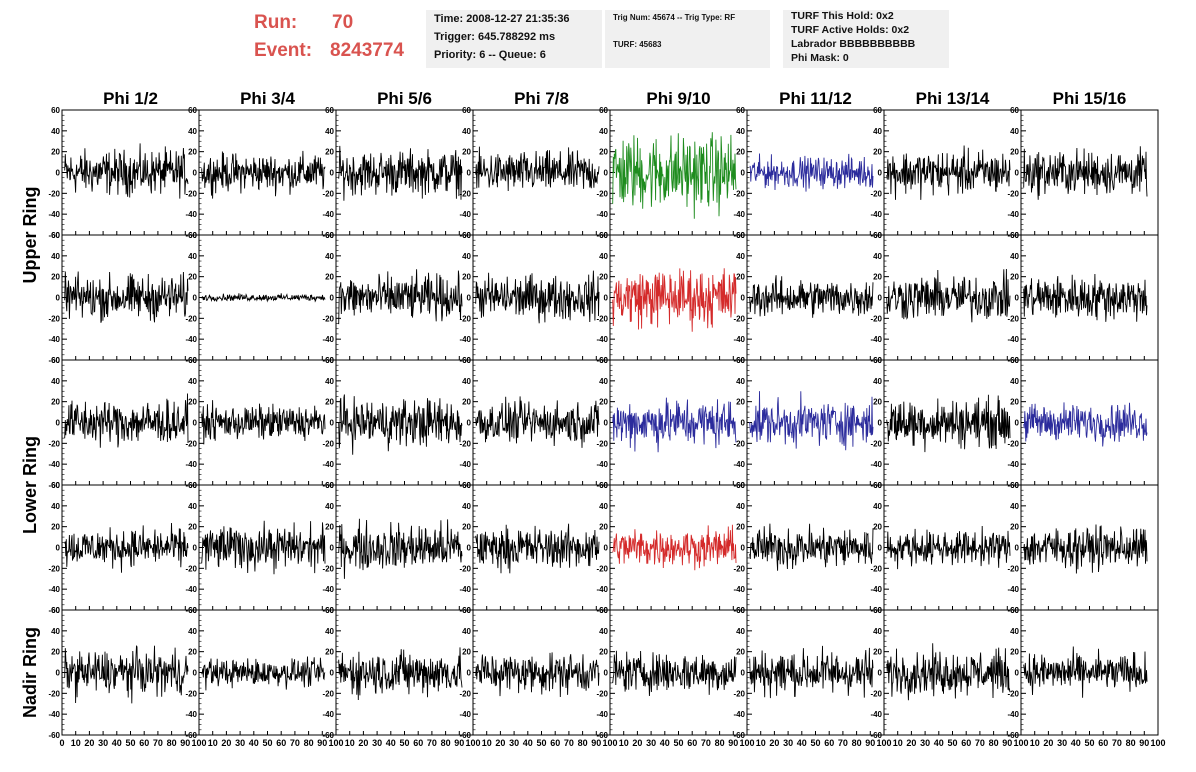 This screenshot has width=1196, height=772. What do you see at coordinates (495, 37) in the screenshot?
I see `trigger-line: Trigger: 645.788292 ms` at bounding box center [495, 37].